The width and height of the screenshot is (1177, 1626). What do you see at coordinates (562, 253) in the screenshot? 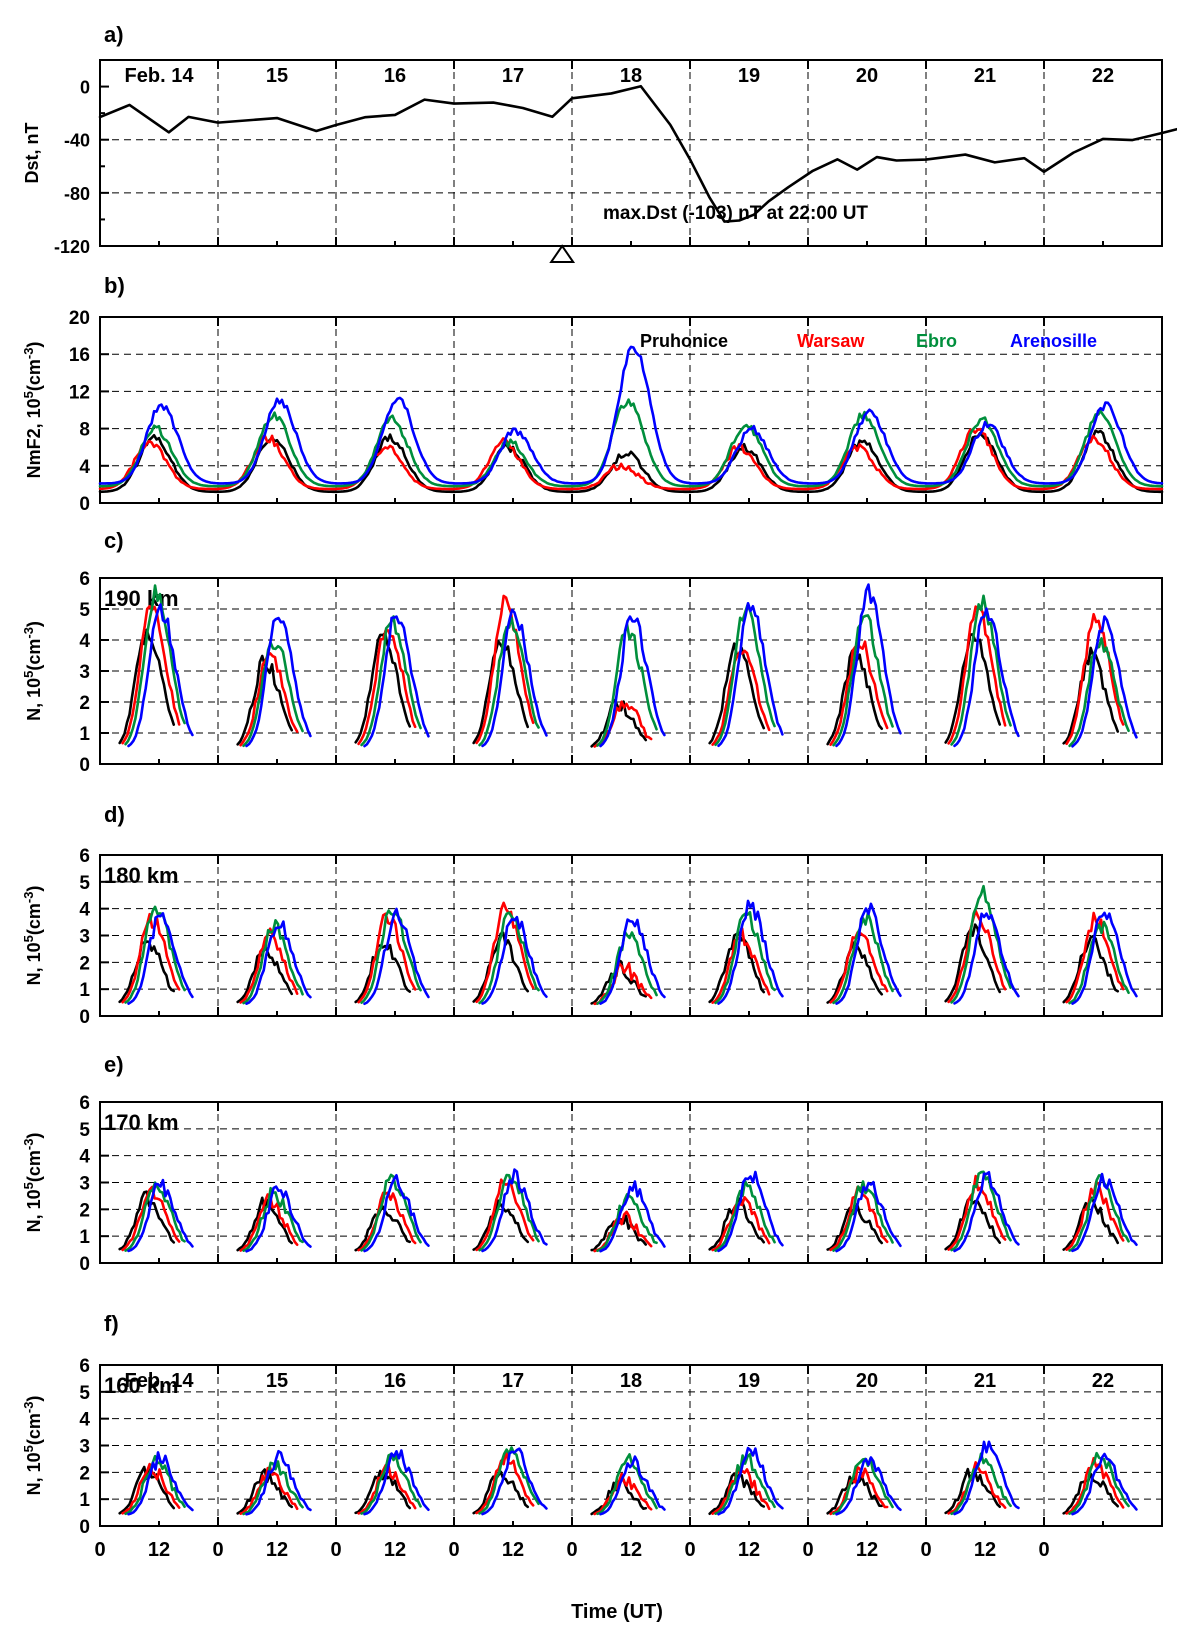
I see `storm-marker-triangle` at bounding box center [562, 253].